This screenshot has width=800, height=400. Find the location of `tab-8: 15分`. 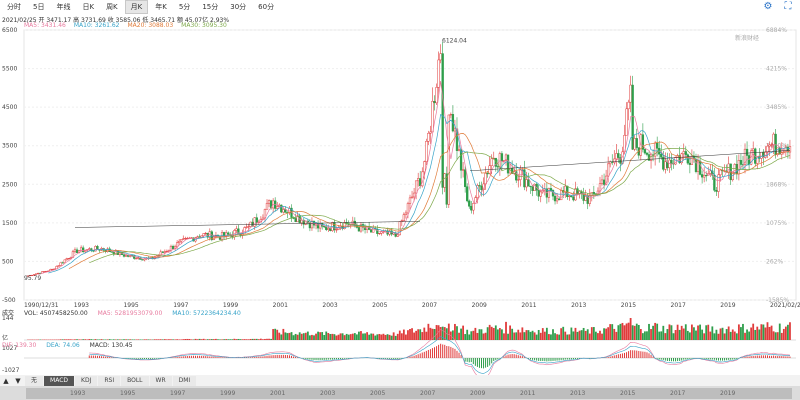

tab-8: 15分 is located at coordinates (210, 7).